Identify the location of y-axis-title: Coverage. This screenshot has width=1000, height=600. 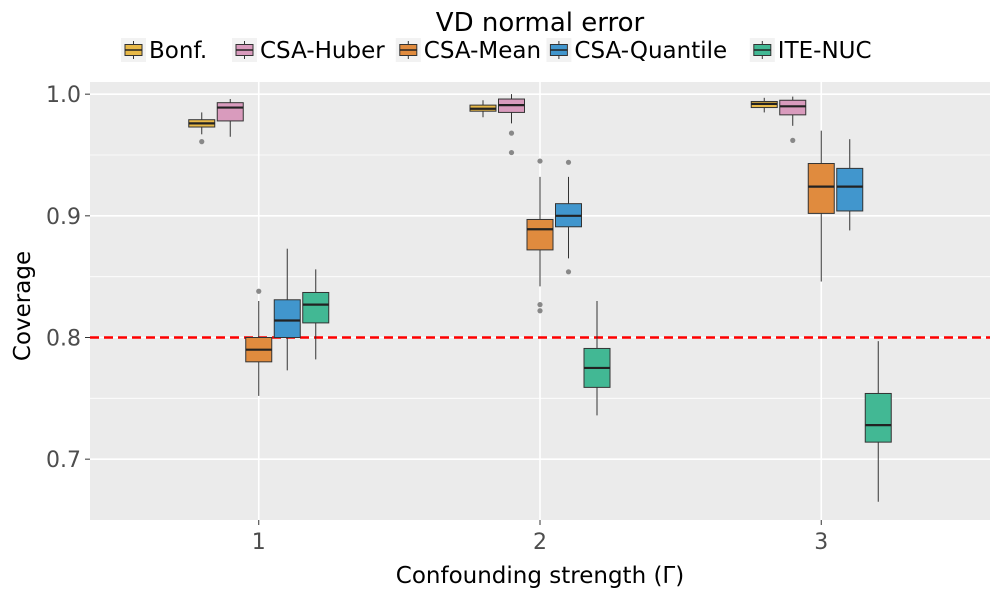
(23, 306).